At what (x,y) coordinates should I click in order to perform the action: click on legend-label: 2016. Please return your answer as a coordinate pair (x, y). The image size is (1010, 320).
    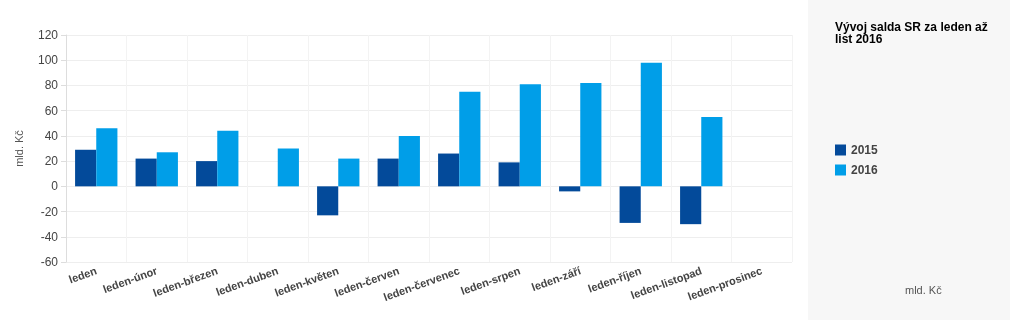
    Looking at the image, I should click on (865, 170).